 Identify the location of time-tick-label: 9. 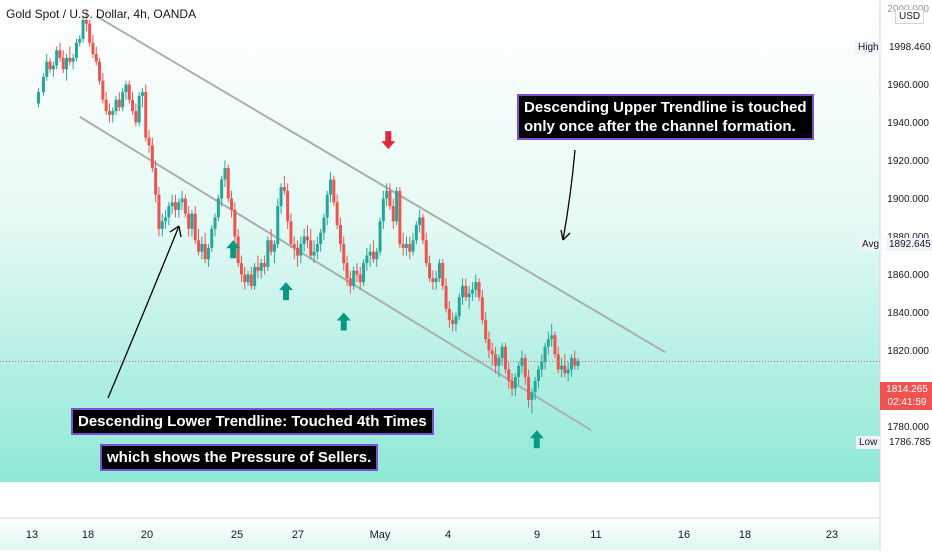
(537, 535).